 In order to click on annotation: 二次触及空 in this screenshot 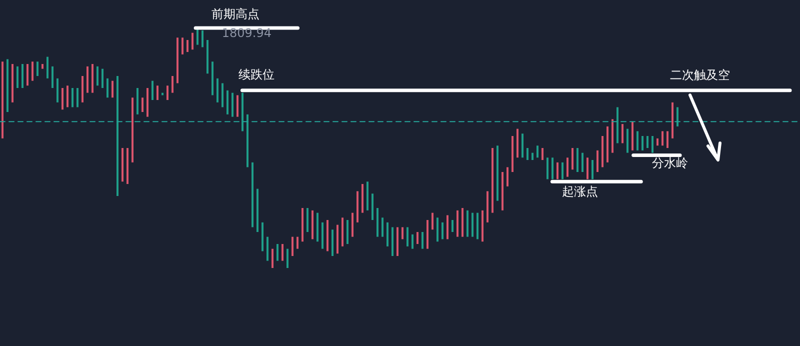, I will do `click(700, 75)`.